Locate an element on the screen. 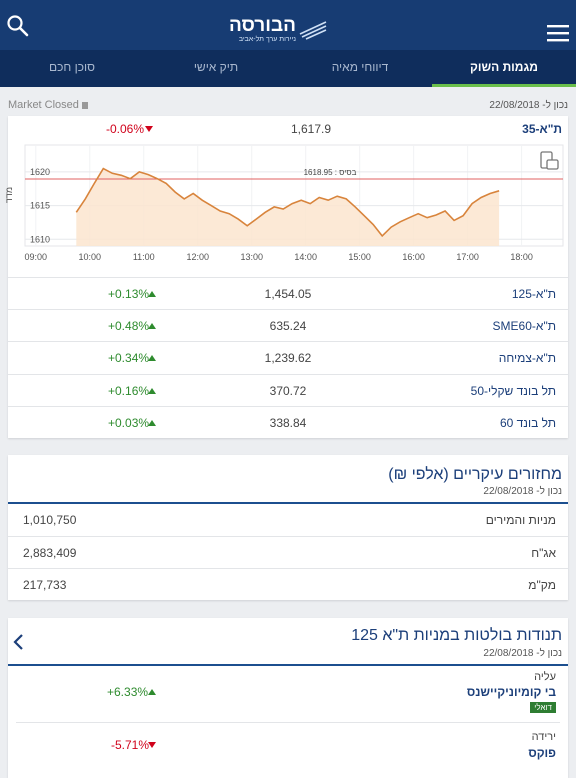 The height and width of the screenshot is (778, 576). chevron-left is located at coordinates (19, 642).